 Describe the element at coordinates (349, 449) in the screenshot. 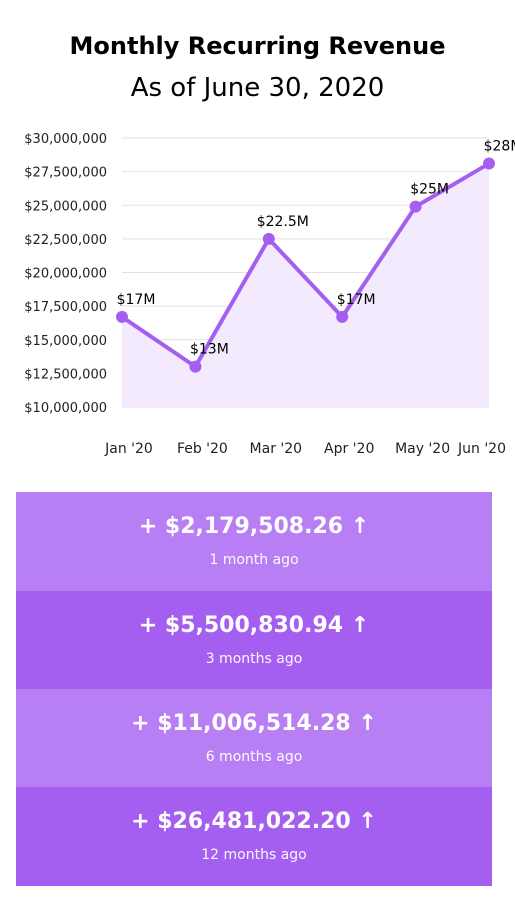

I see `x-tick-label: Apr '20` at that location.